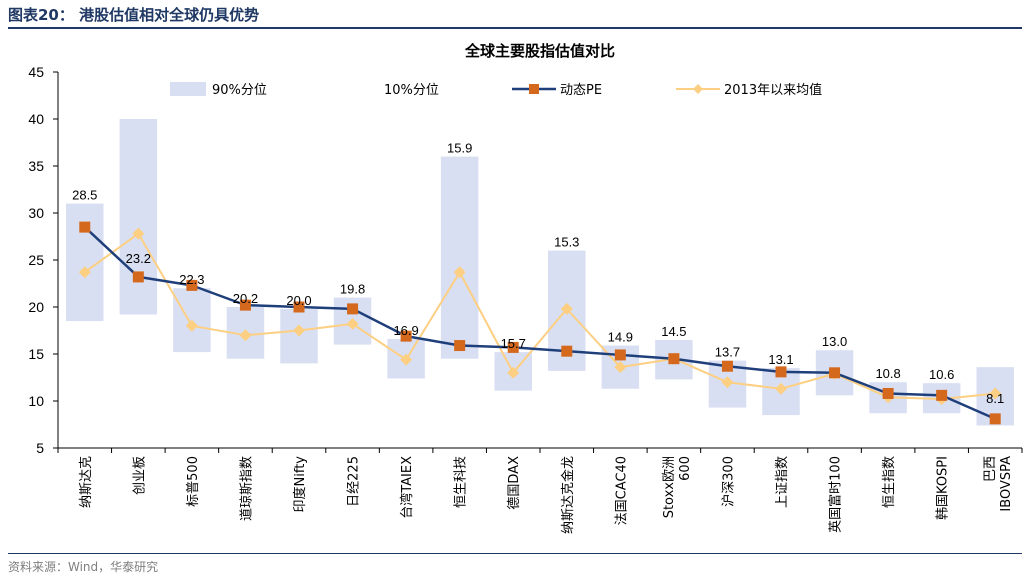 The width and height of the screenshot is (1030, 580). Describe the element at coordinates (354, 481) in the screenshot. I see `x-category-label: 日经225` at that location.